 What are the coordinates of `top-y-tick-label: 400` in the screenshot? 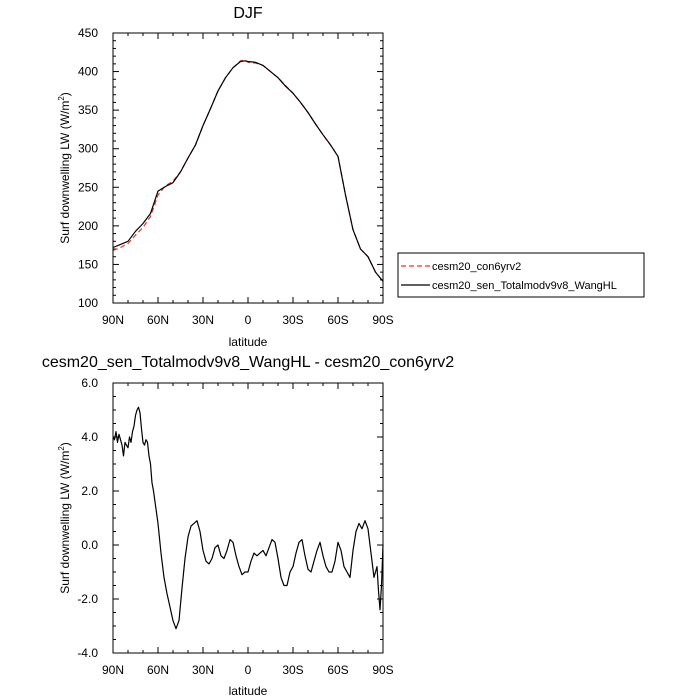 It's located at (88, 72).